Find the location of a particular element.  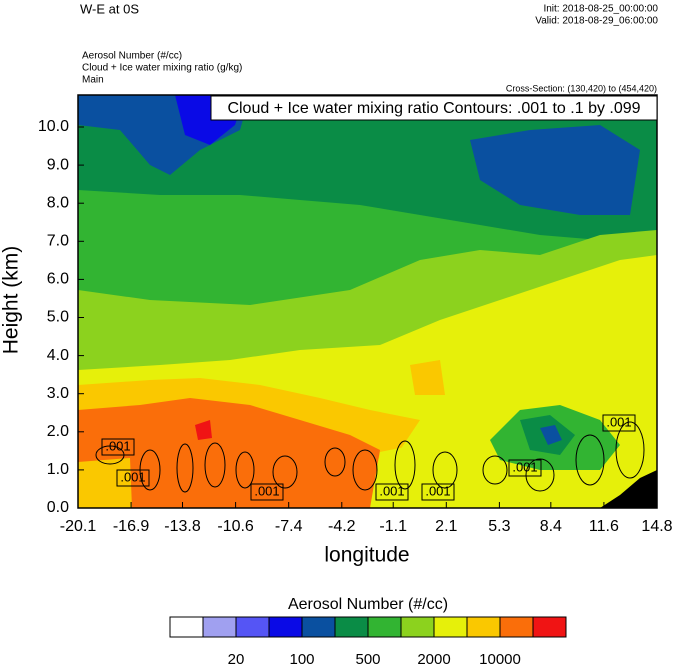

terrain is located at coordinates (628, 489).